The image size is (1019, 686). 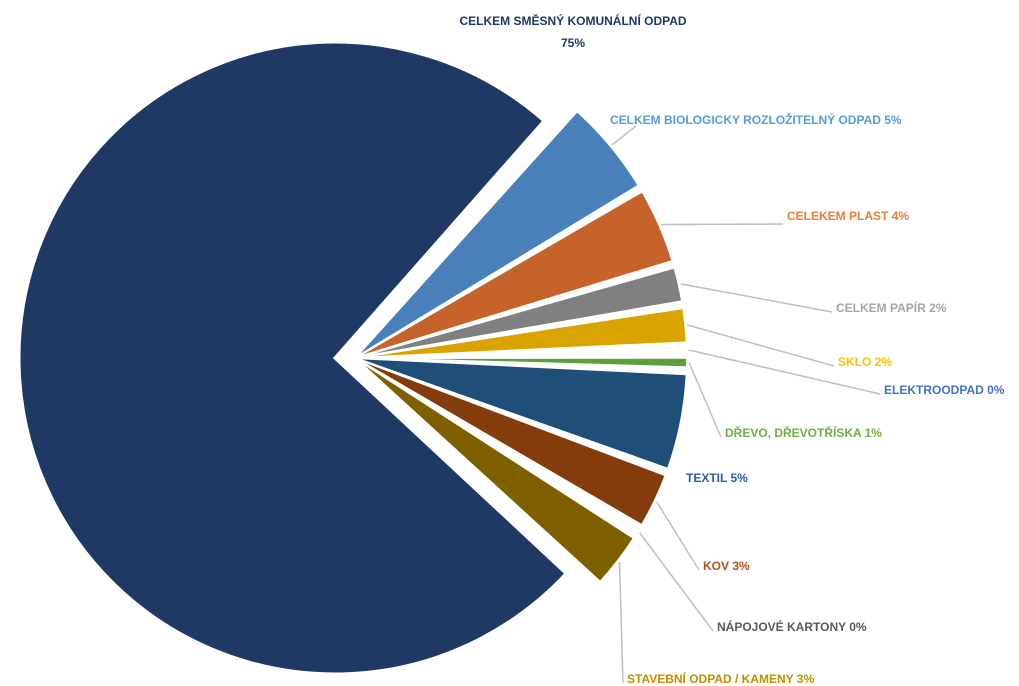 I want to click on label-komunalni-odpad: CELKEM SMĚSNÝ KOMUNÁLNÍ ODPAD, so click(x=572, y=20).